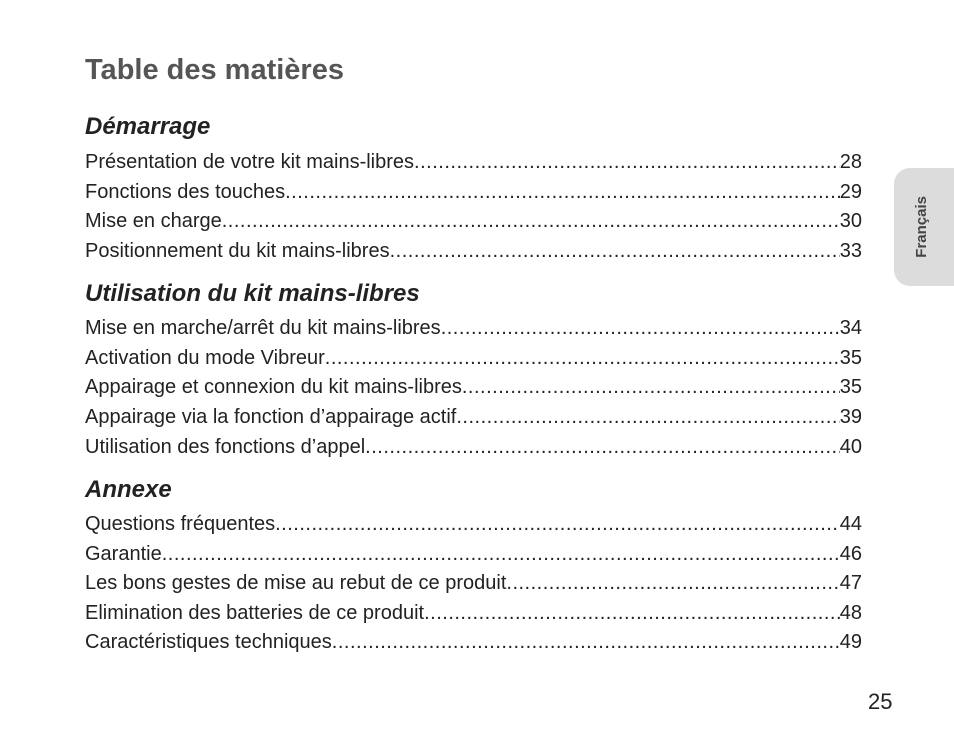 This screenshot has width=954, height=742. I want to click on toc-entry: Activation du mode Vibreur 35, so click(473, 358).